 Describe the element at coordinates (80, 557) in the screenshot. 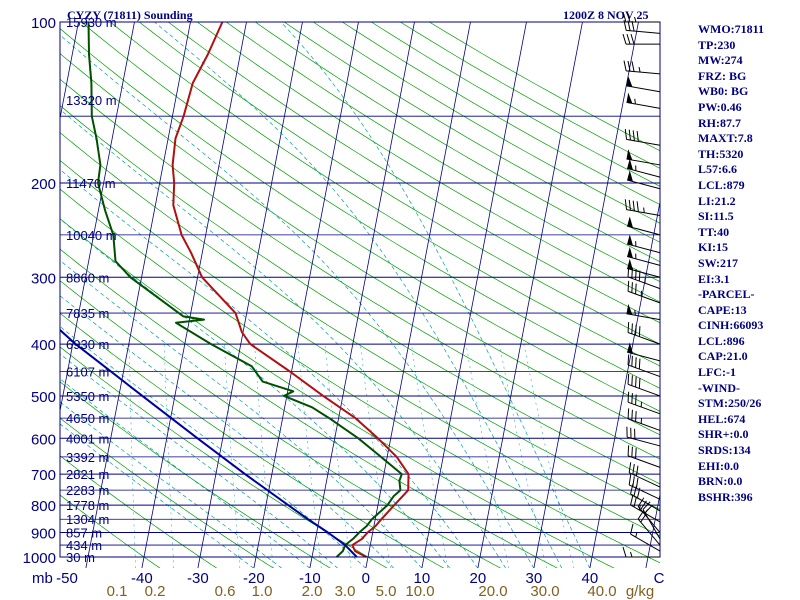

I see `height-label: 30 m` at that location.